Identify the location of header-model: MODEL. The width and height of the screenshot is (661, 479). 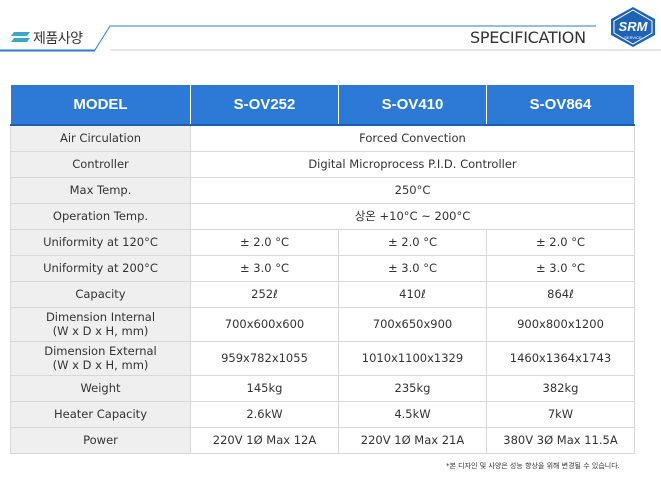
(100, 105).